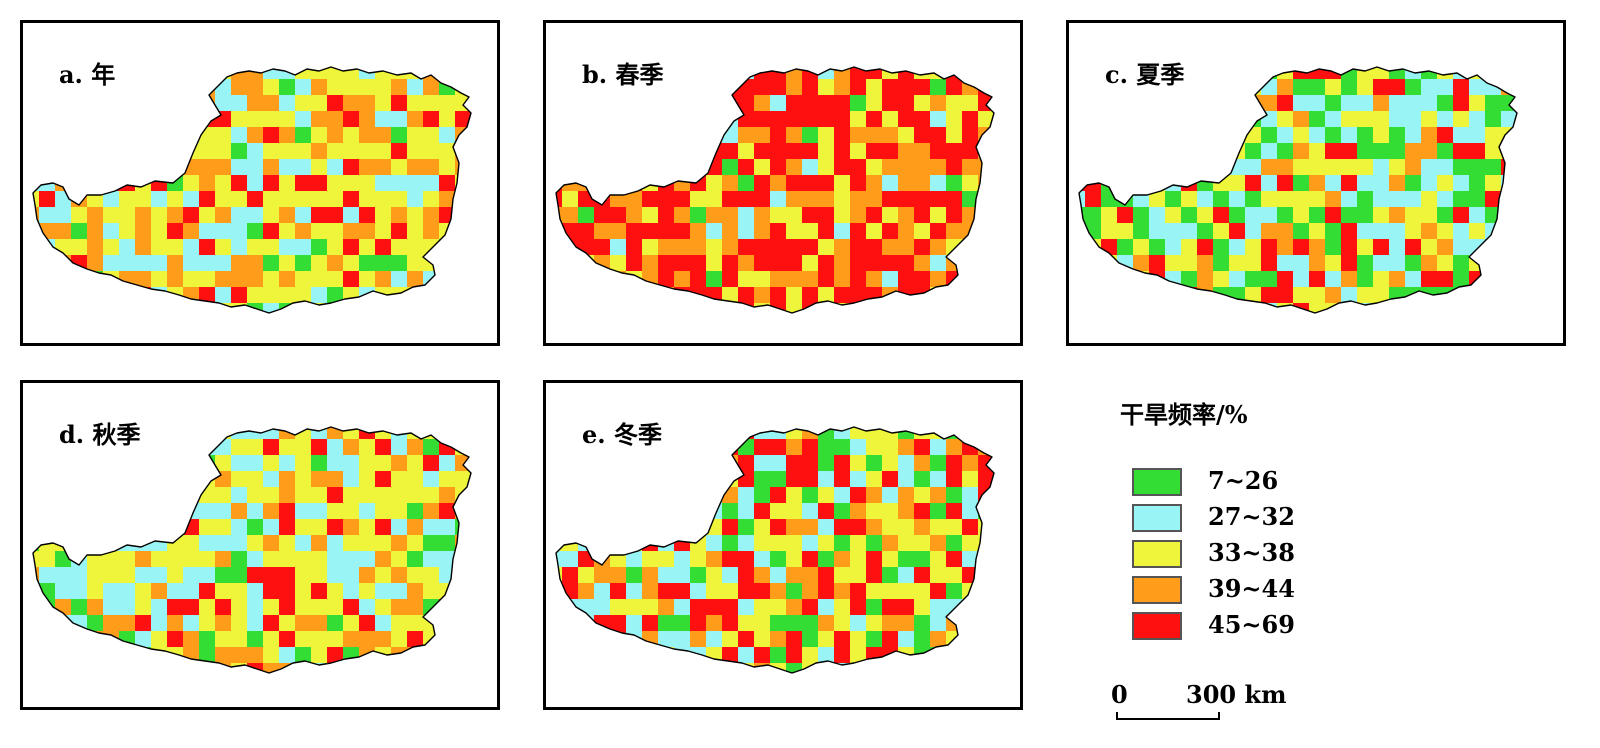 The height and width of the screenshot is (748, 1600). What do you see at coordinates (1168, 716) in the screenshot?
I see `scale-bar-line` at bounding box center [1168, 716].